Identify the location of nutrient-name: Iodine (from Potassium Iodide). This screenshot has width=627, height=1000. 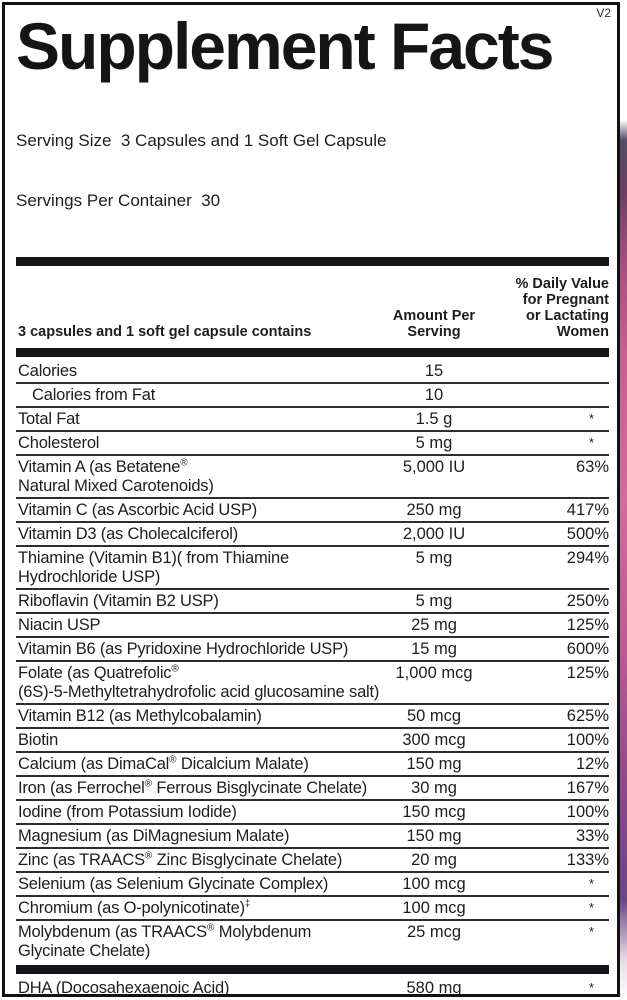
(127, 812).